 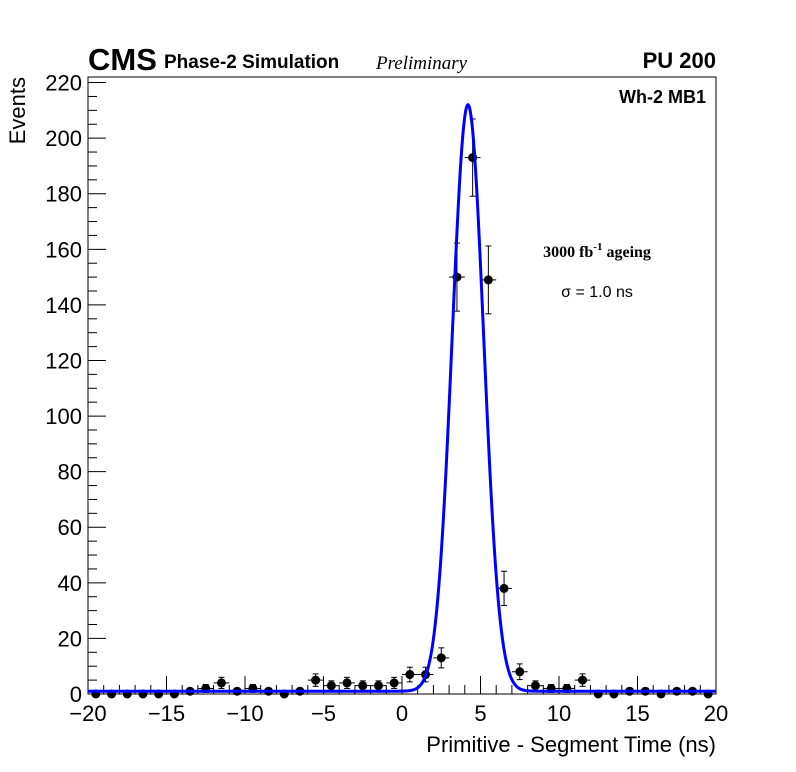 I want to click on y-tick-label: 120, so click(x=63, y=360).